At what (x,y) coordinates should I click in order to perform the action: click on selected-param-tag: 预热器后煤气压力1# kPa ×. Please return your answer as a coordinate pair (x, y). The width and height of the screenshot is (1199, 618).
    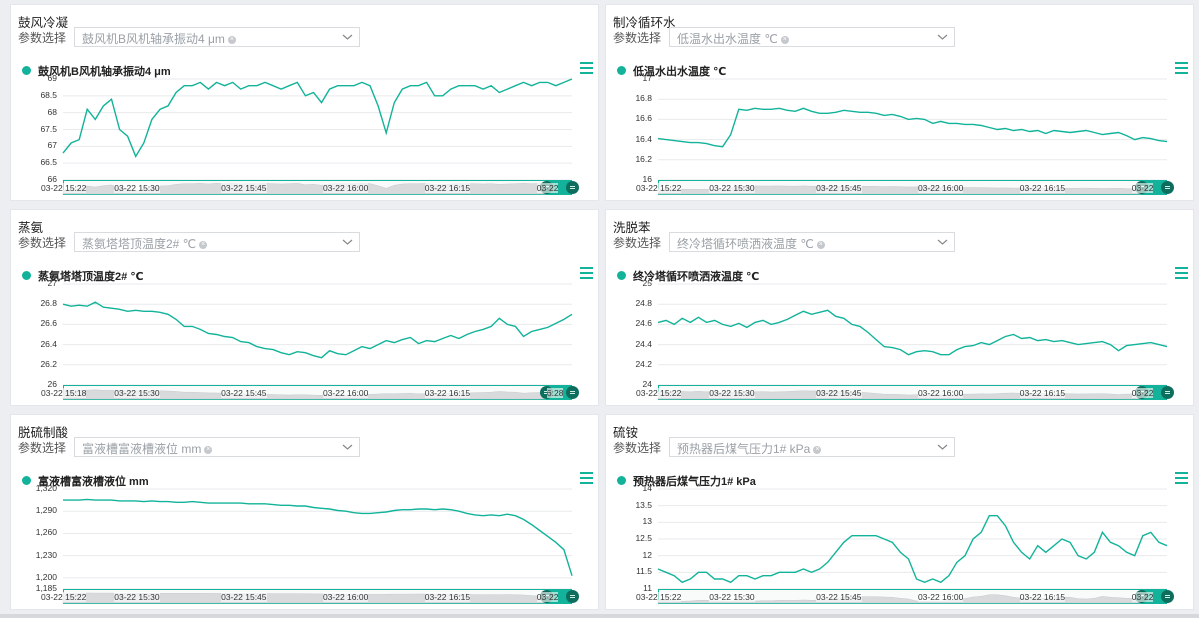
    Looking at the image, I should click on (749, 448).